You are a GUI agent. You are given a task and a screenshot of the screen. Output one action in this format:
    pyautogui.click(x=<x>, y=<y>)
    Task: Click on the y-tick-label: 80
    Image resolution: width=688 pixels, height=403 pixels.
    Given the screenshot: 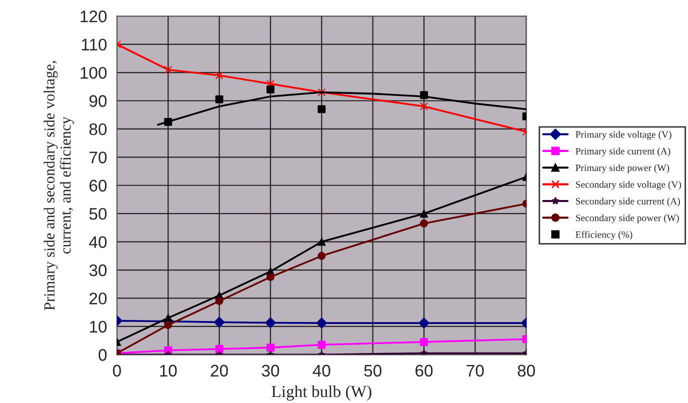 What is the action you would take?
    pyautogui.click(x=98, y=129)
    